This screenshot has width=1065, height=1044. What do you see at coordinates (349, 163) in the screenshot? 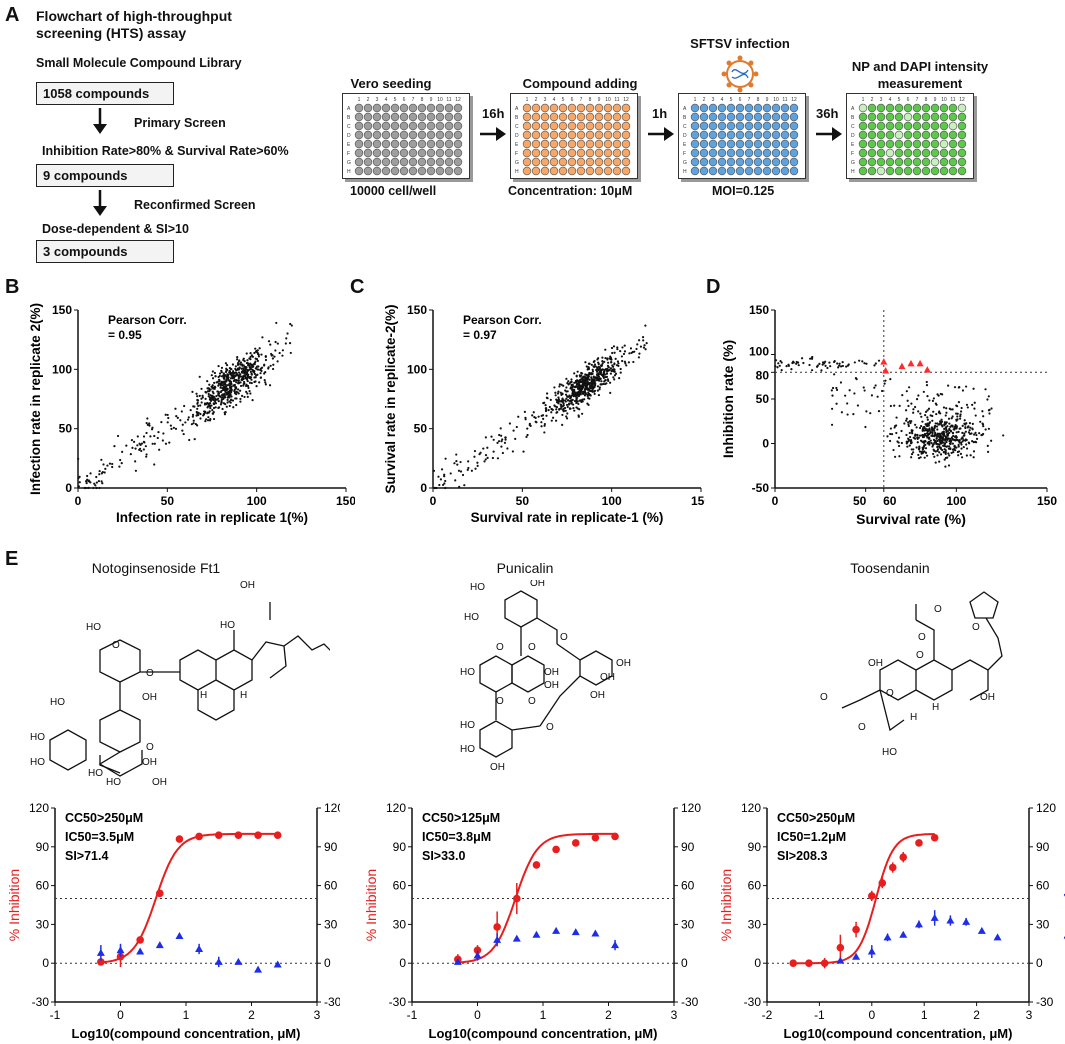
I see `plate-row-label: G` at bounding box center [349, 163].